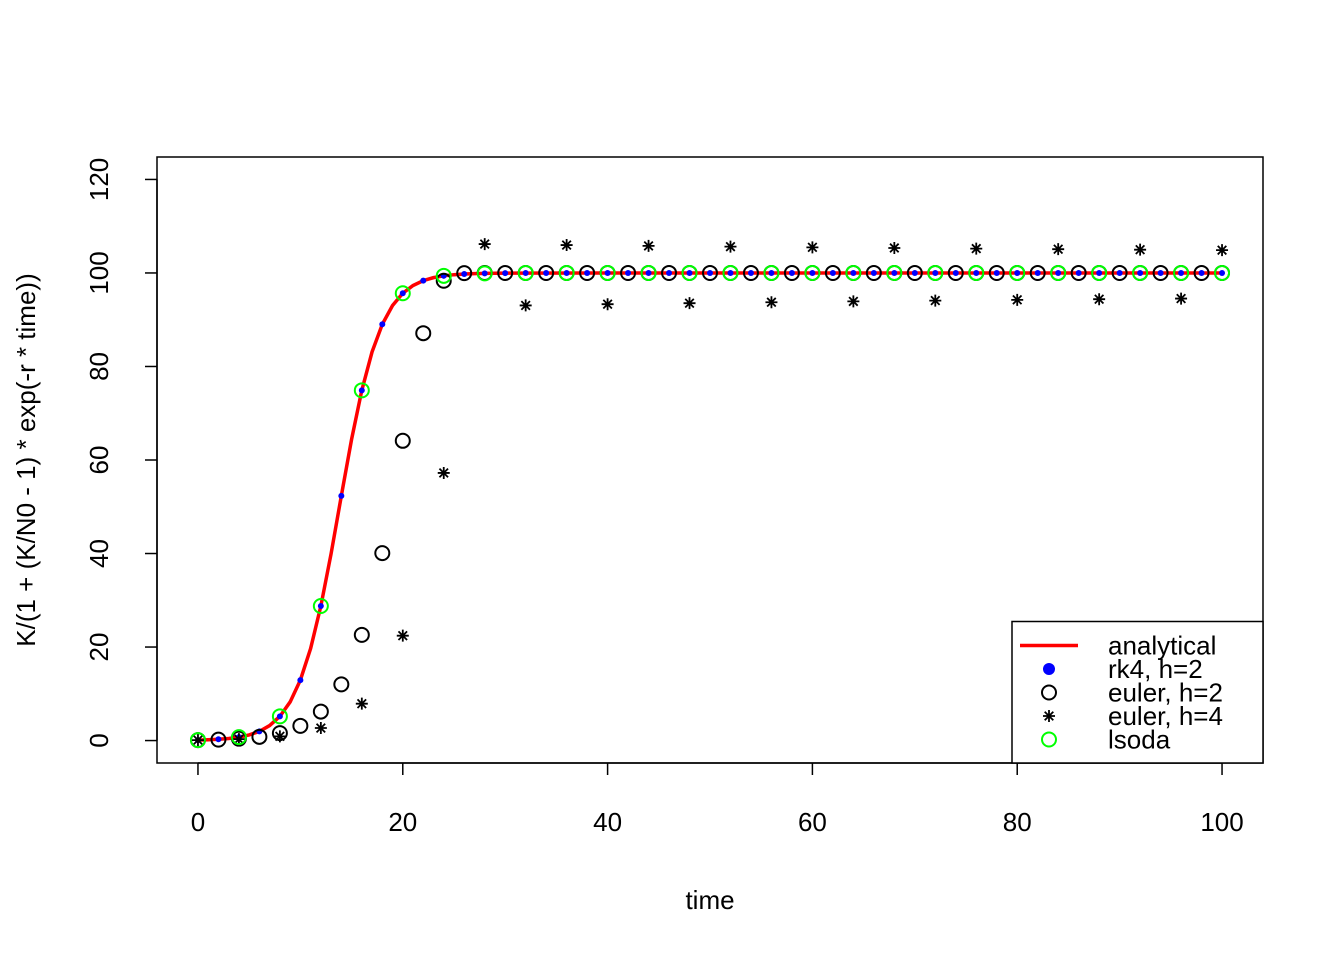 This screenshot has width=1344, height=965. Describe the element at coordinates (99, 272) in the screenshot. I see `y-tick-label: 100` at that location.